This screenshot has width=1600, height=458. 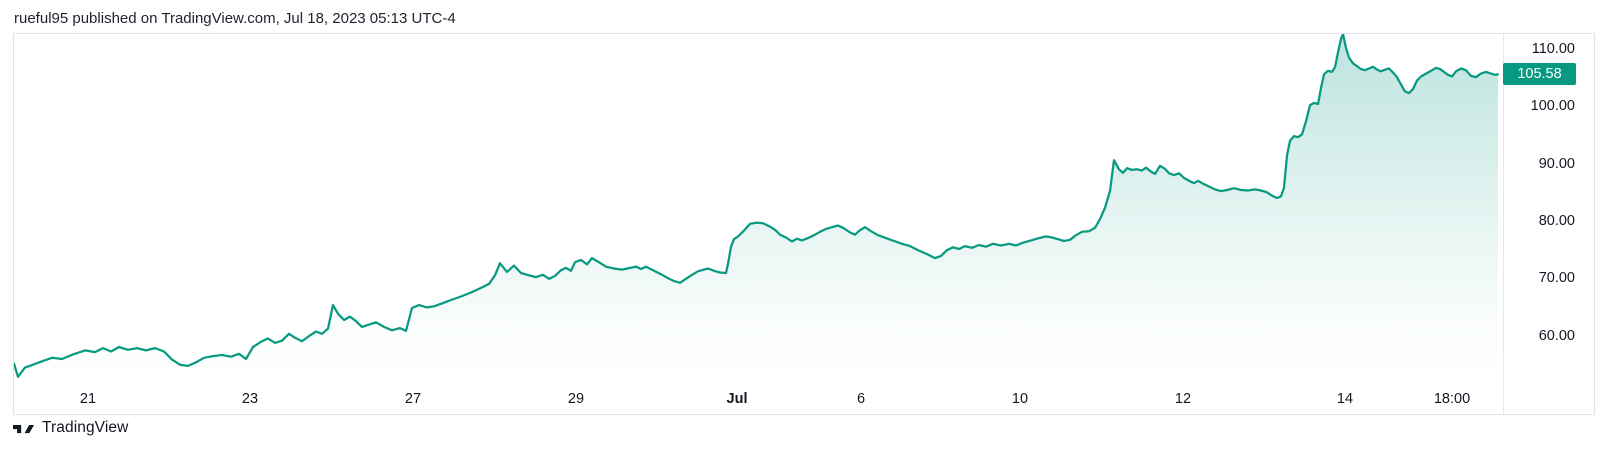 What do you see at coordinates (1556, 278) in the screenshot?
I see `price-tick-label: 70.00` at bounding box center [1556, 278].